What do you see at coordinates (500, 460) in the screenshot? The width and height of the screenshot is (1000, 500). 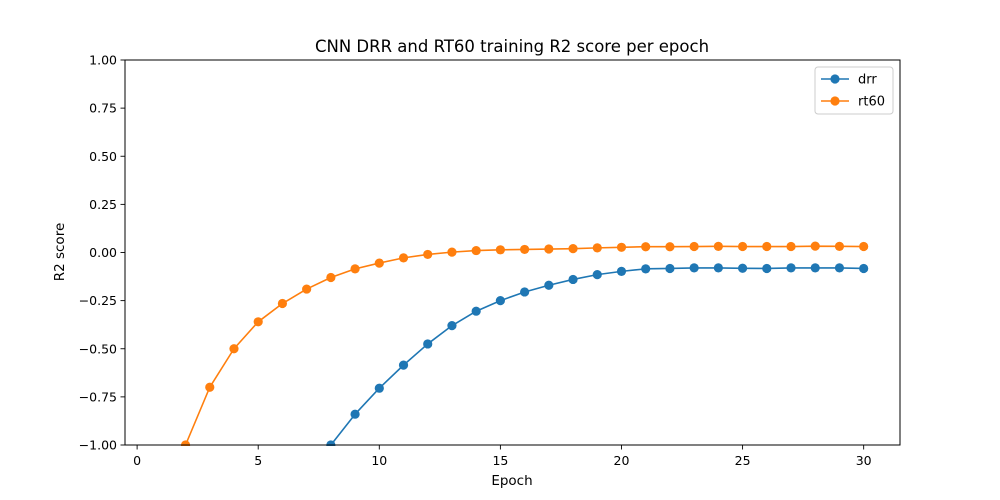 I see `x-tick-label: 15` at bounding box center [500, 460].